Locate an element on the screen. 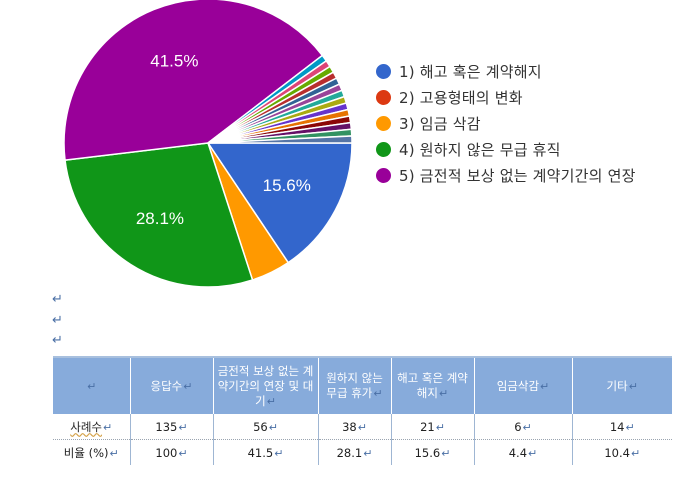  header-cell-other: 기타↵ is located at coordinates (621, 385).